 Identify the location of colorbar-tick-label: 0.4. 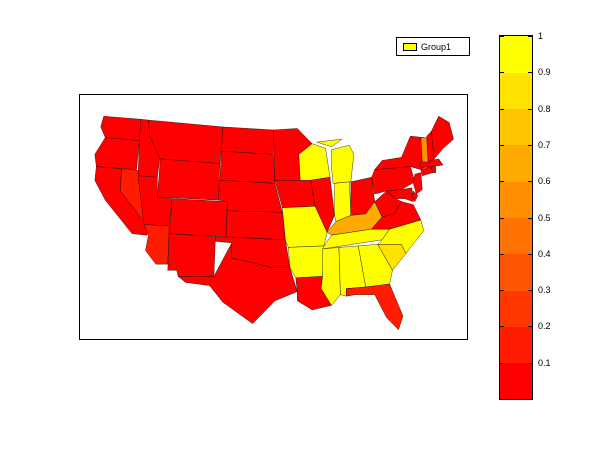
(544, 253).